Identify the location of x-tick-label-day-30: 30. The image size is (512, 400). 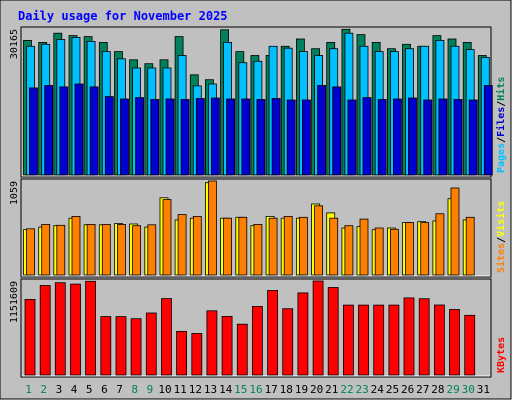
(468, 389).